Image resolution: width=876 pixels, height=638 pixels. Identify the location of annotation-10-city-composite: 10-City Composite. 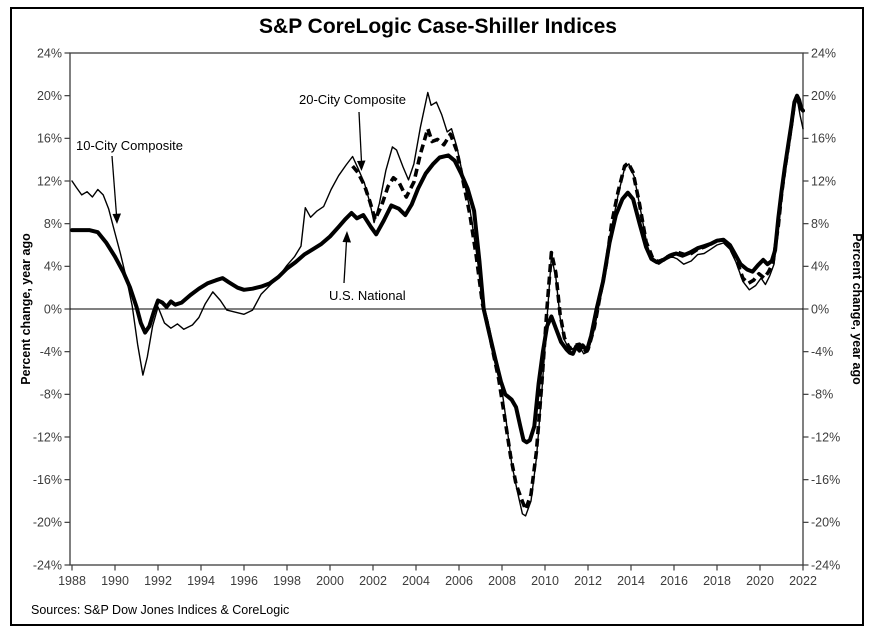
(129, 145).